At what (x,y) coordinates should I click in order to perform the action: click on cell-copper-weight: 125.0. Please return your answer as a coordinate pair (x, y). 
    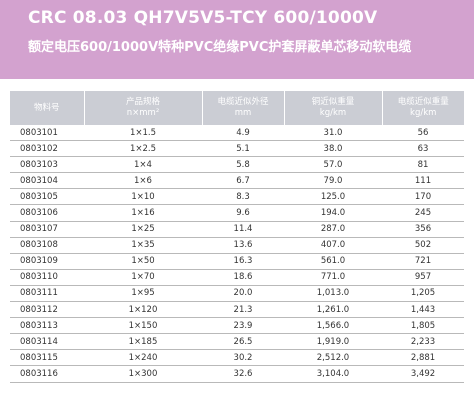
    Looking at the image, I should click on (333, 197).